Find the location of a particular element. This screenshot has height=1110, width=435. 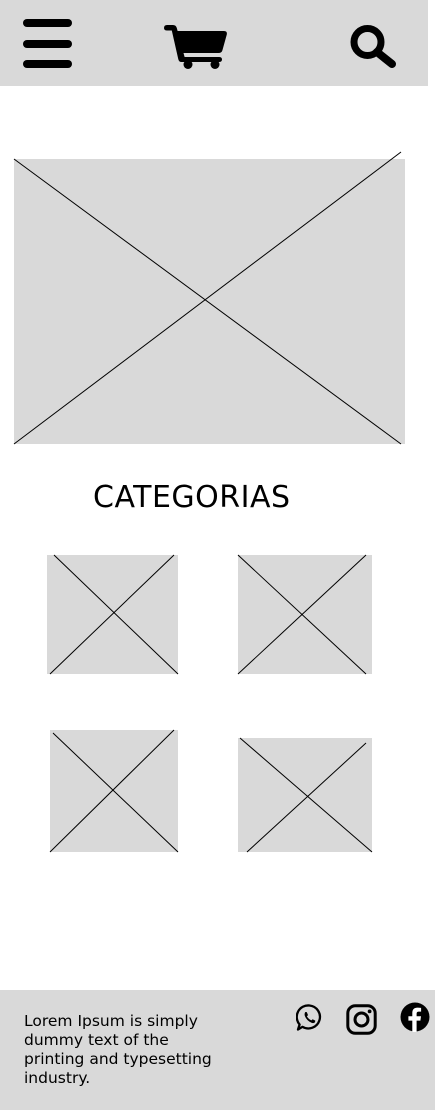

cart-icon is located at coordinates (196, 47).